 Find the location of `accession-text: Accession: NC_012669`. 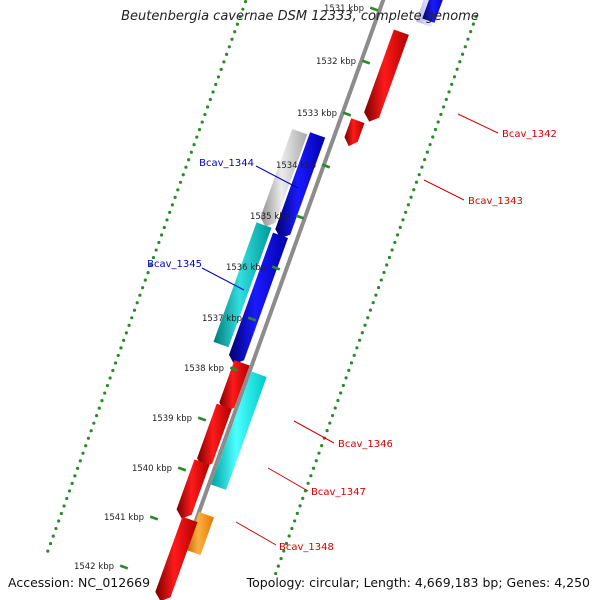

accession-text: Accession: NC_012669 is located at coordinates (80, 582).